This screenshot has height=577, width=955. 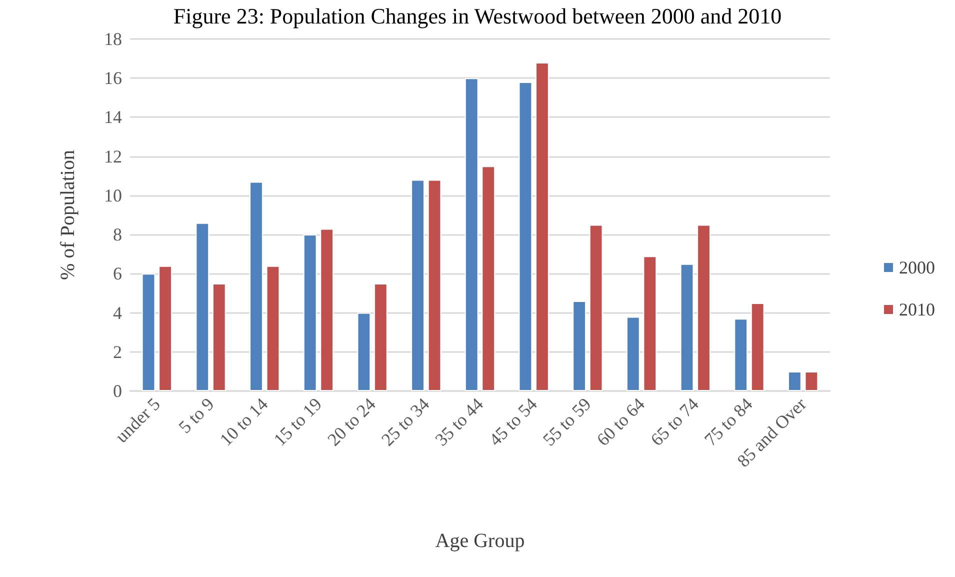 What do you see at coordinates (196, 416) in the screenshot?
I see `x-tick-label: 5 to 9` at bounding box center [196, 416].